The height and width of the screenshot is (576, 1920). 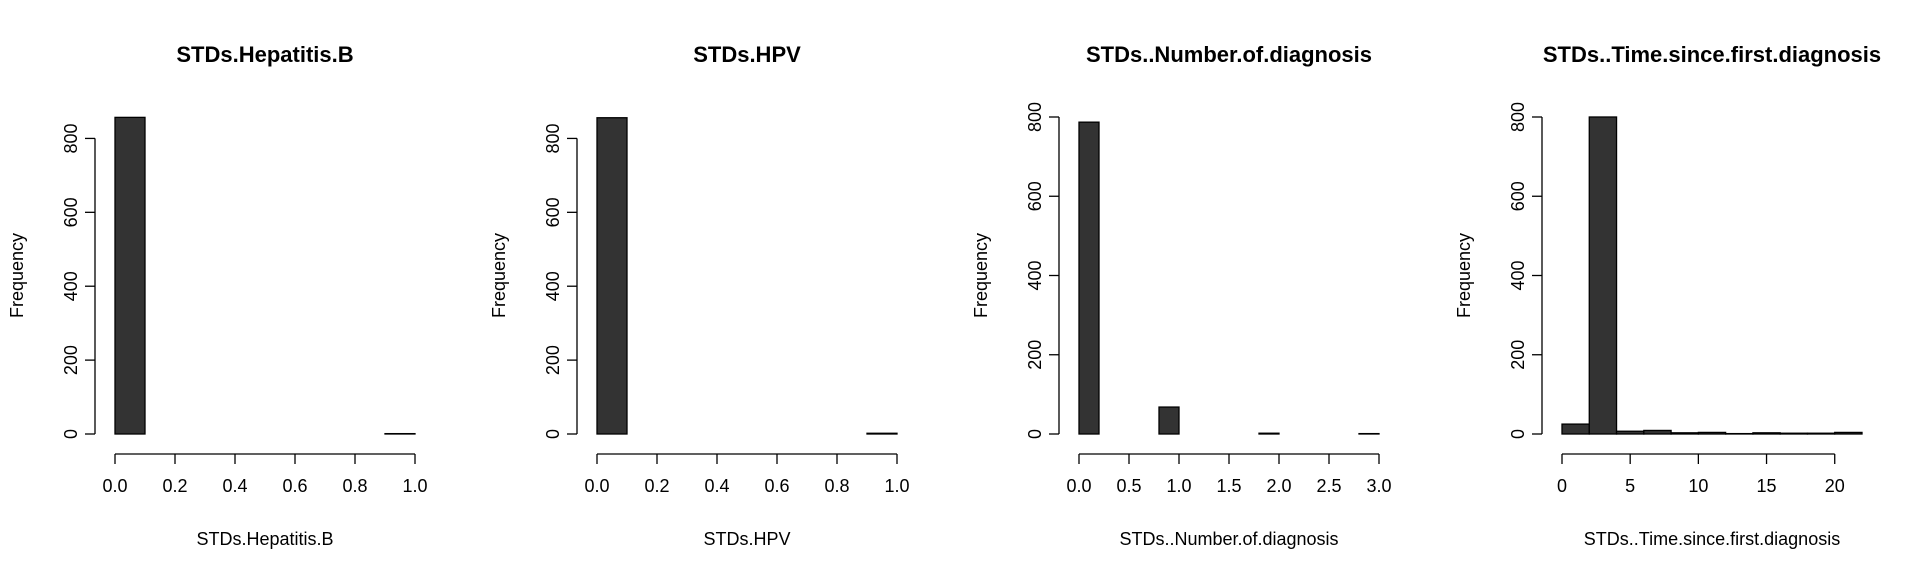 What do you see at coordinates (1328, 486) in the screenshot?
I see `x-tick-label: 2.5` at bounding box center [1328, 486].